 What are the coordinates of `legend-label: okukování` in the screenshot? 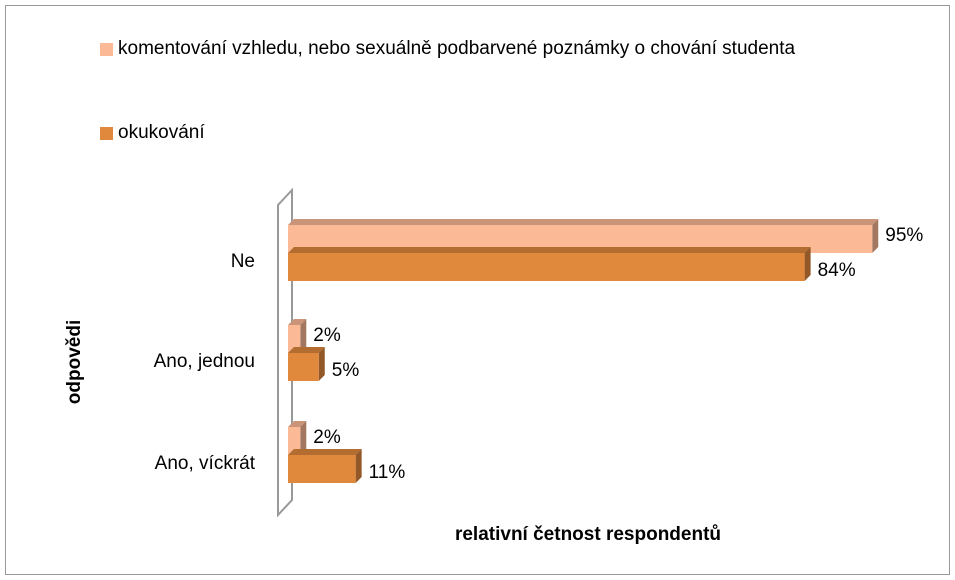 It's located at (161, 132).